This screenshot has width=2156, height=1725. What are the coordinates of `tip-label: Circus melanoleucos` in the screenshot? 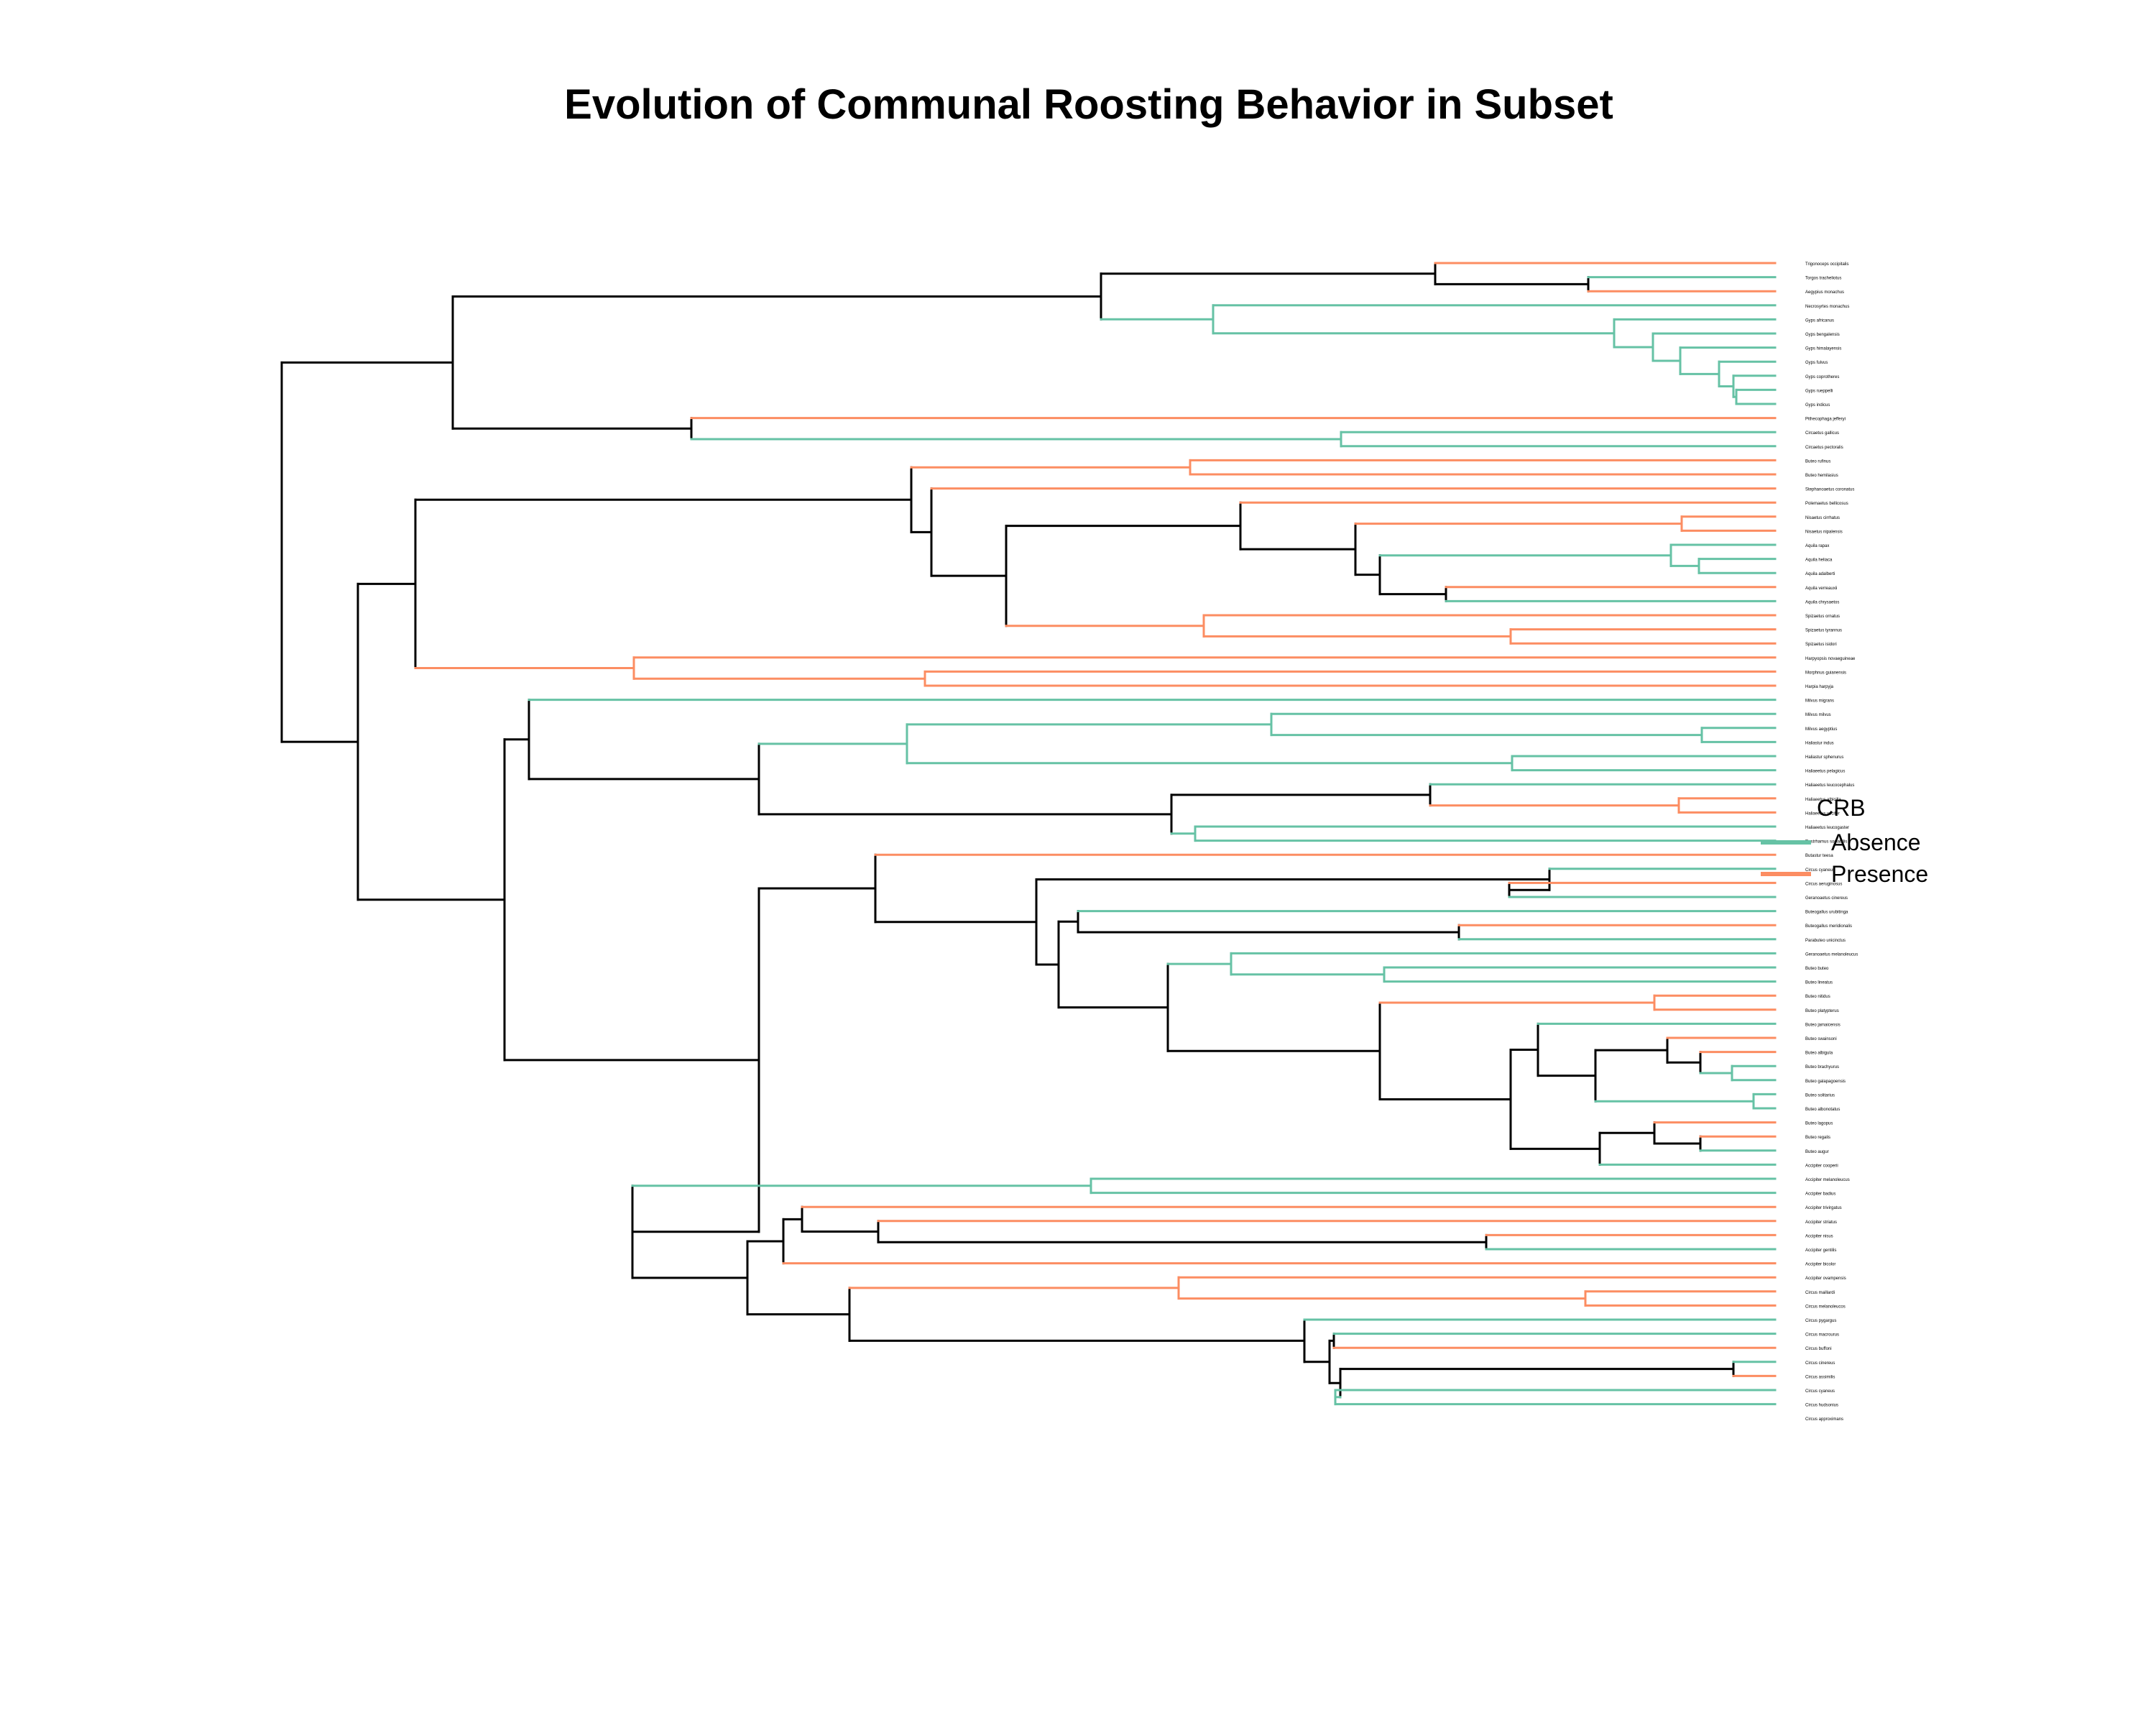 It's located at (1825, 1307).